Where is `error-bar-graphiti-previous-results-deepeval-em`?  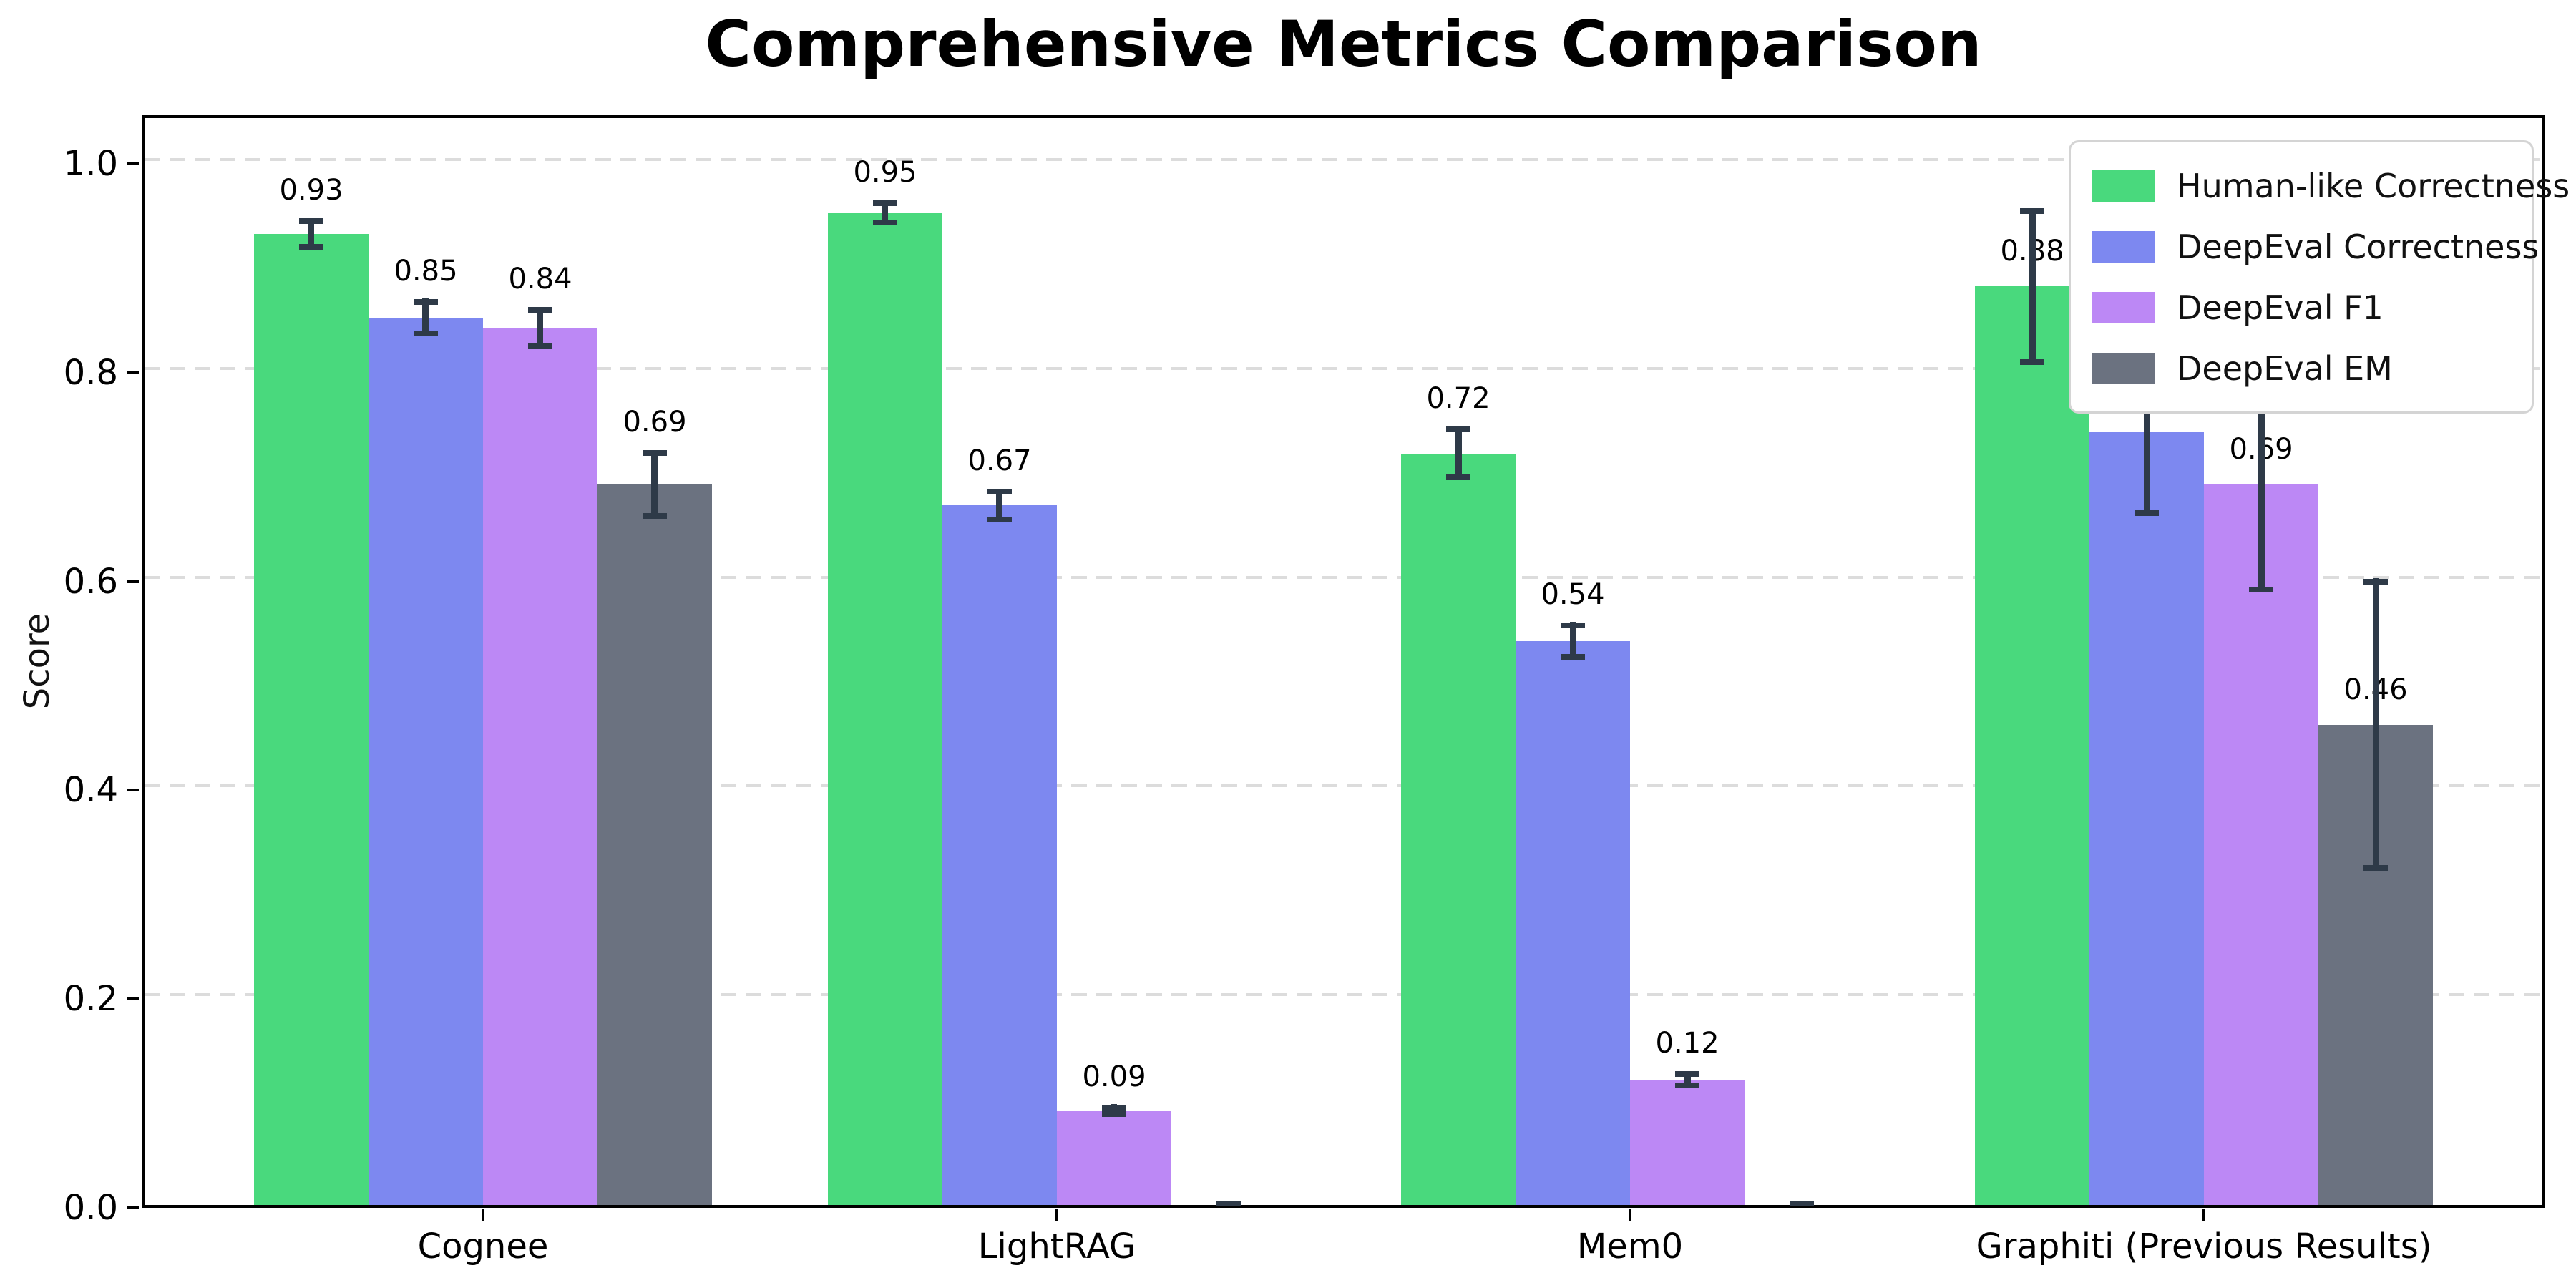
error-bar-graphiti-previous-results-deepeval-em is located at coordinates (2376, 724).